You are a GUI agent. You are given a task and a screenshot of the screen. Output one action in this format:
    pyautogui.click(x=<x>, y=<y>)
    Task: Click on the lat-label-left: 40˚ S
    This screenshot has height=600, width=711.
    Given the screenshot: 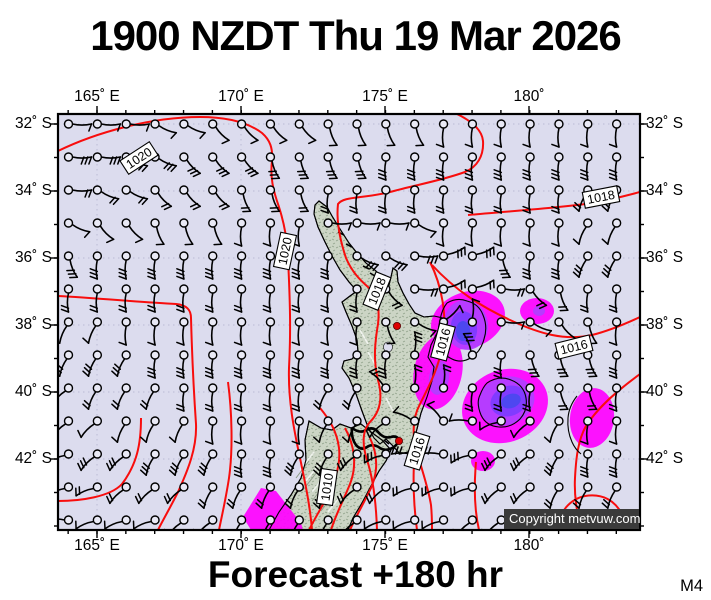 What is the action you would take?
    pyautogui.click(x=33, y=391)
    